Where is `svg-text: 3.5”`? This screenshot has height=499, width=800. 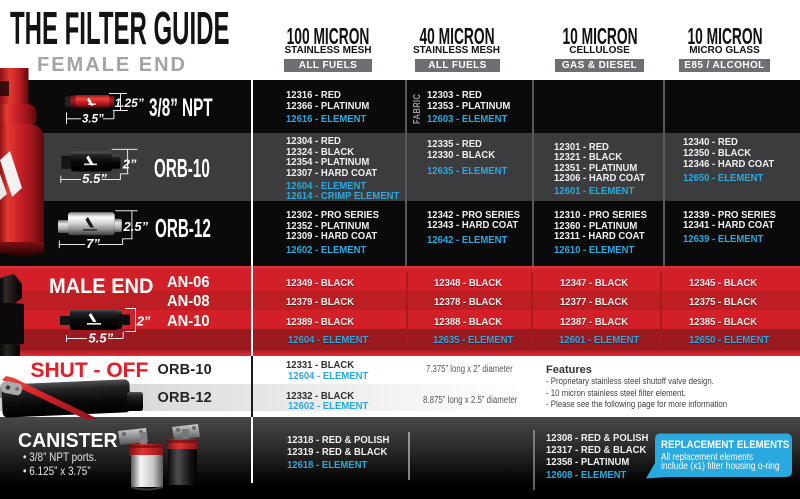
svg-text: 3.5” is located at coordinates (93, 120).